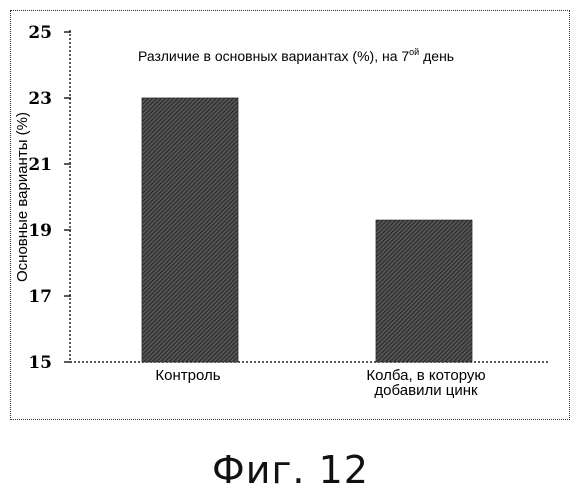 The height and width of the screenshot is (500, 581). What do you see at coordinates (40, 99) in the screenshot?
I see `y-tick-label: 23` at bounding box center [40, 99].